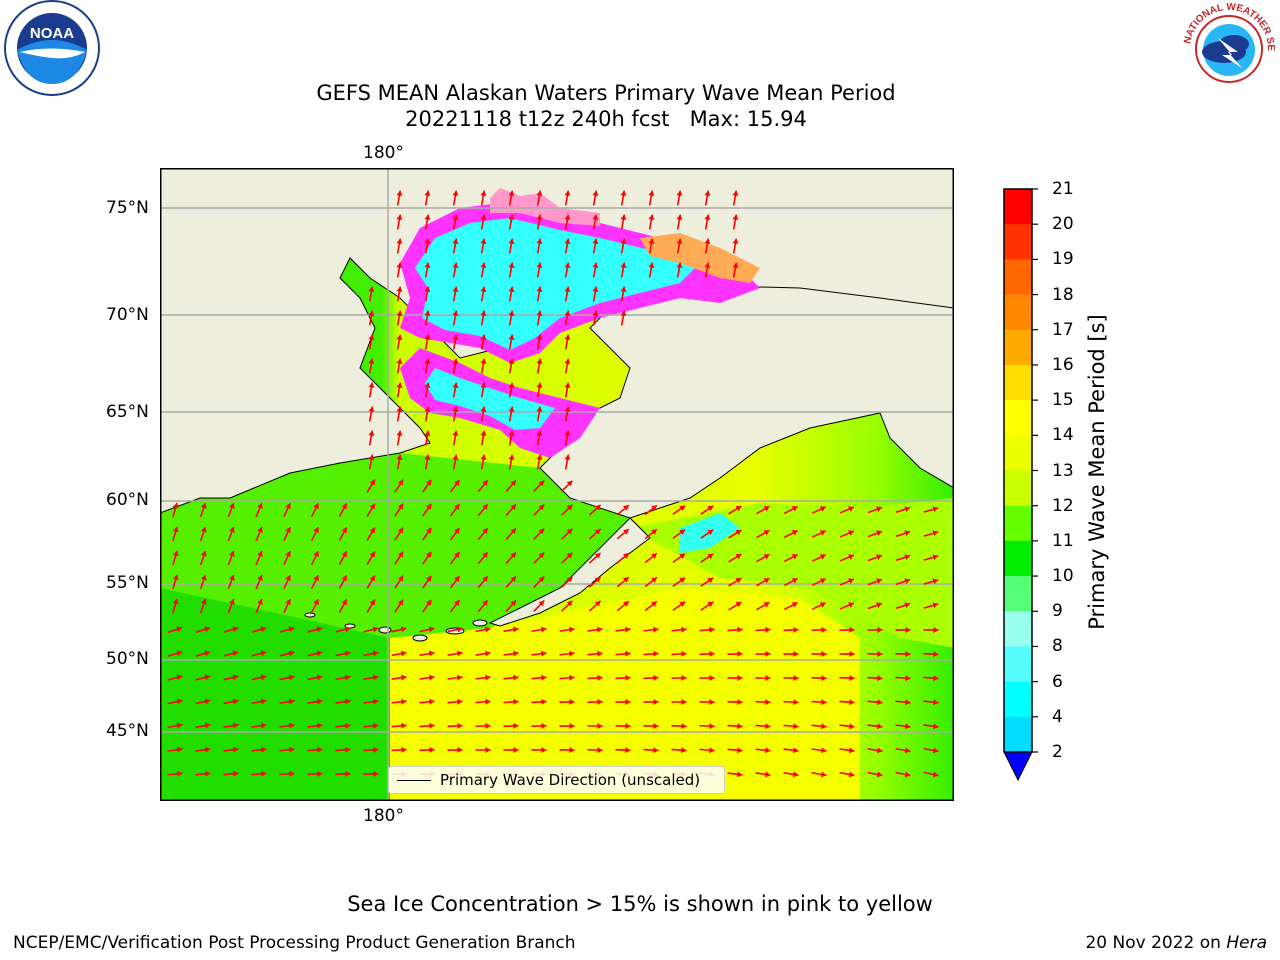  What do you see at coordinates (52, 48) in the screenshot?
I see `noaa-logo: NOAA` at bounding box center [52, 48].